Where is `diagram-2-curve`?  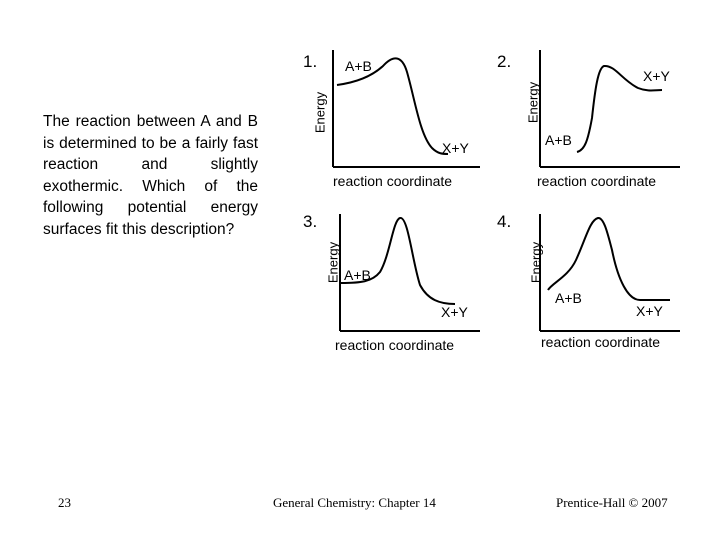 diagram-2-curve is located at coordinates (619, 109).